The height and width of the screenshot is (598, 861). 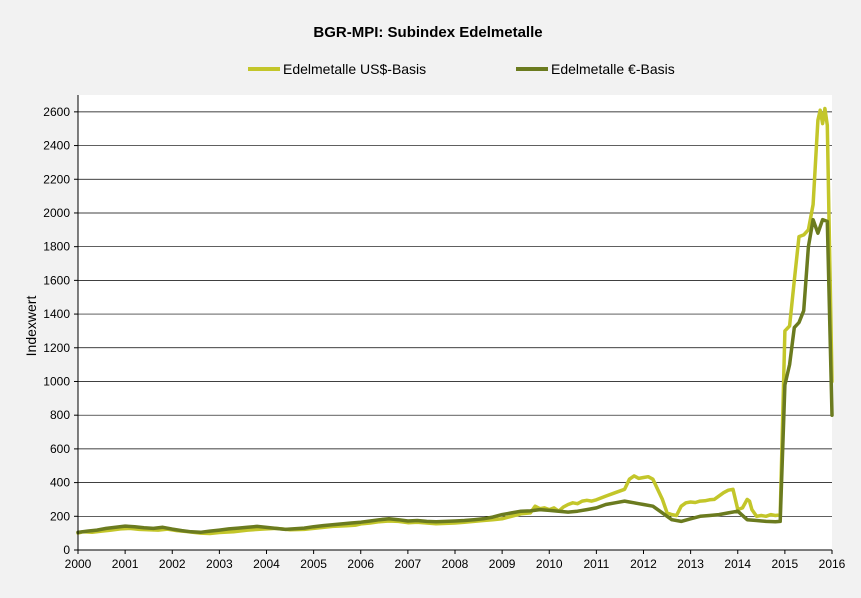 What do you see at coordinates (785, 564) in the screenshot?
I see `x-tick-label: 2015` at bounding box center [785, 564].